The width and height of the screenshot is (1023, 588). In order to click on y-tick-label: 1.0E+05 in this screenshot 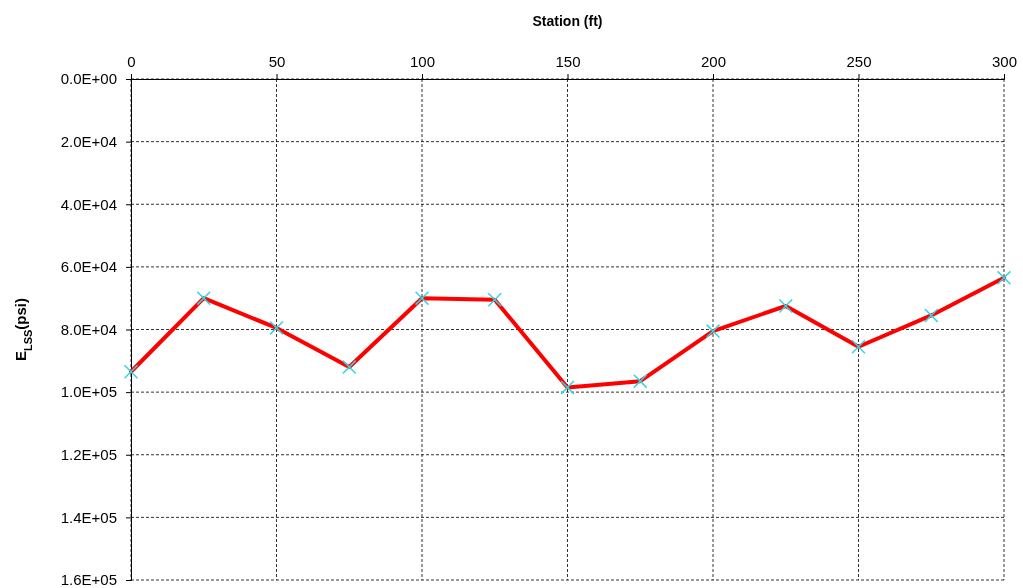, I will do `click(88, 392)`.